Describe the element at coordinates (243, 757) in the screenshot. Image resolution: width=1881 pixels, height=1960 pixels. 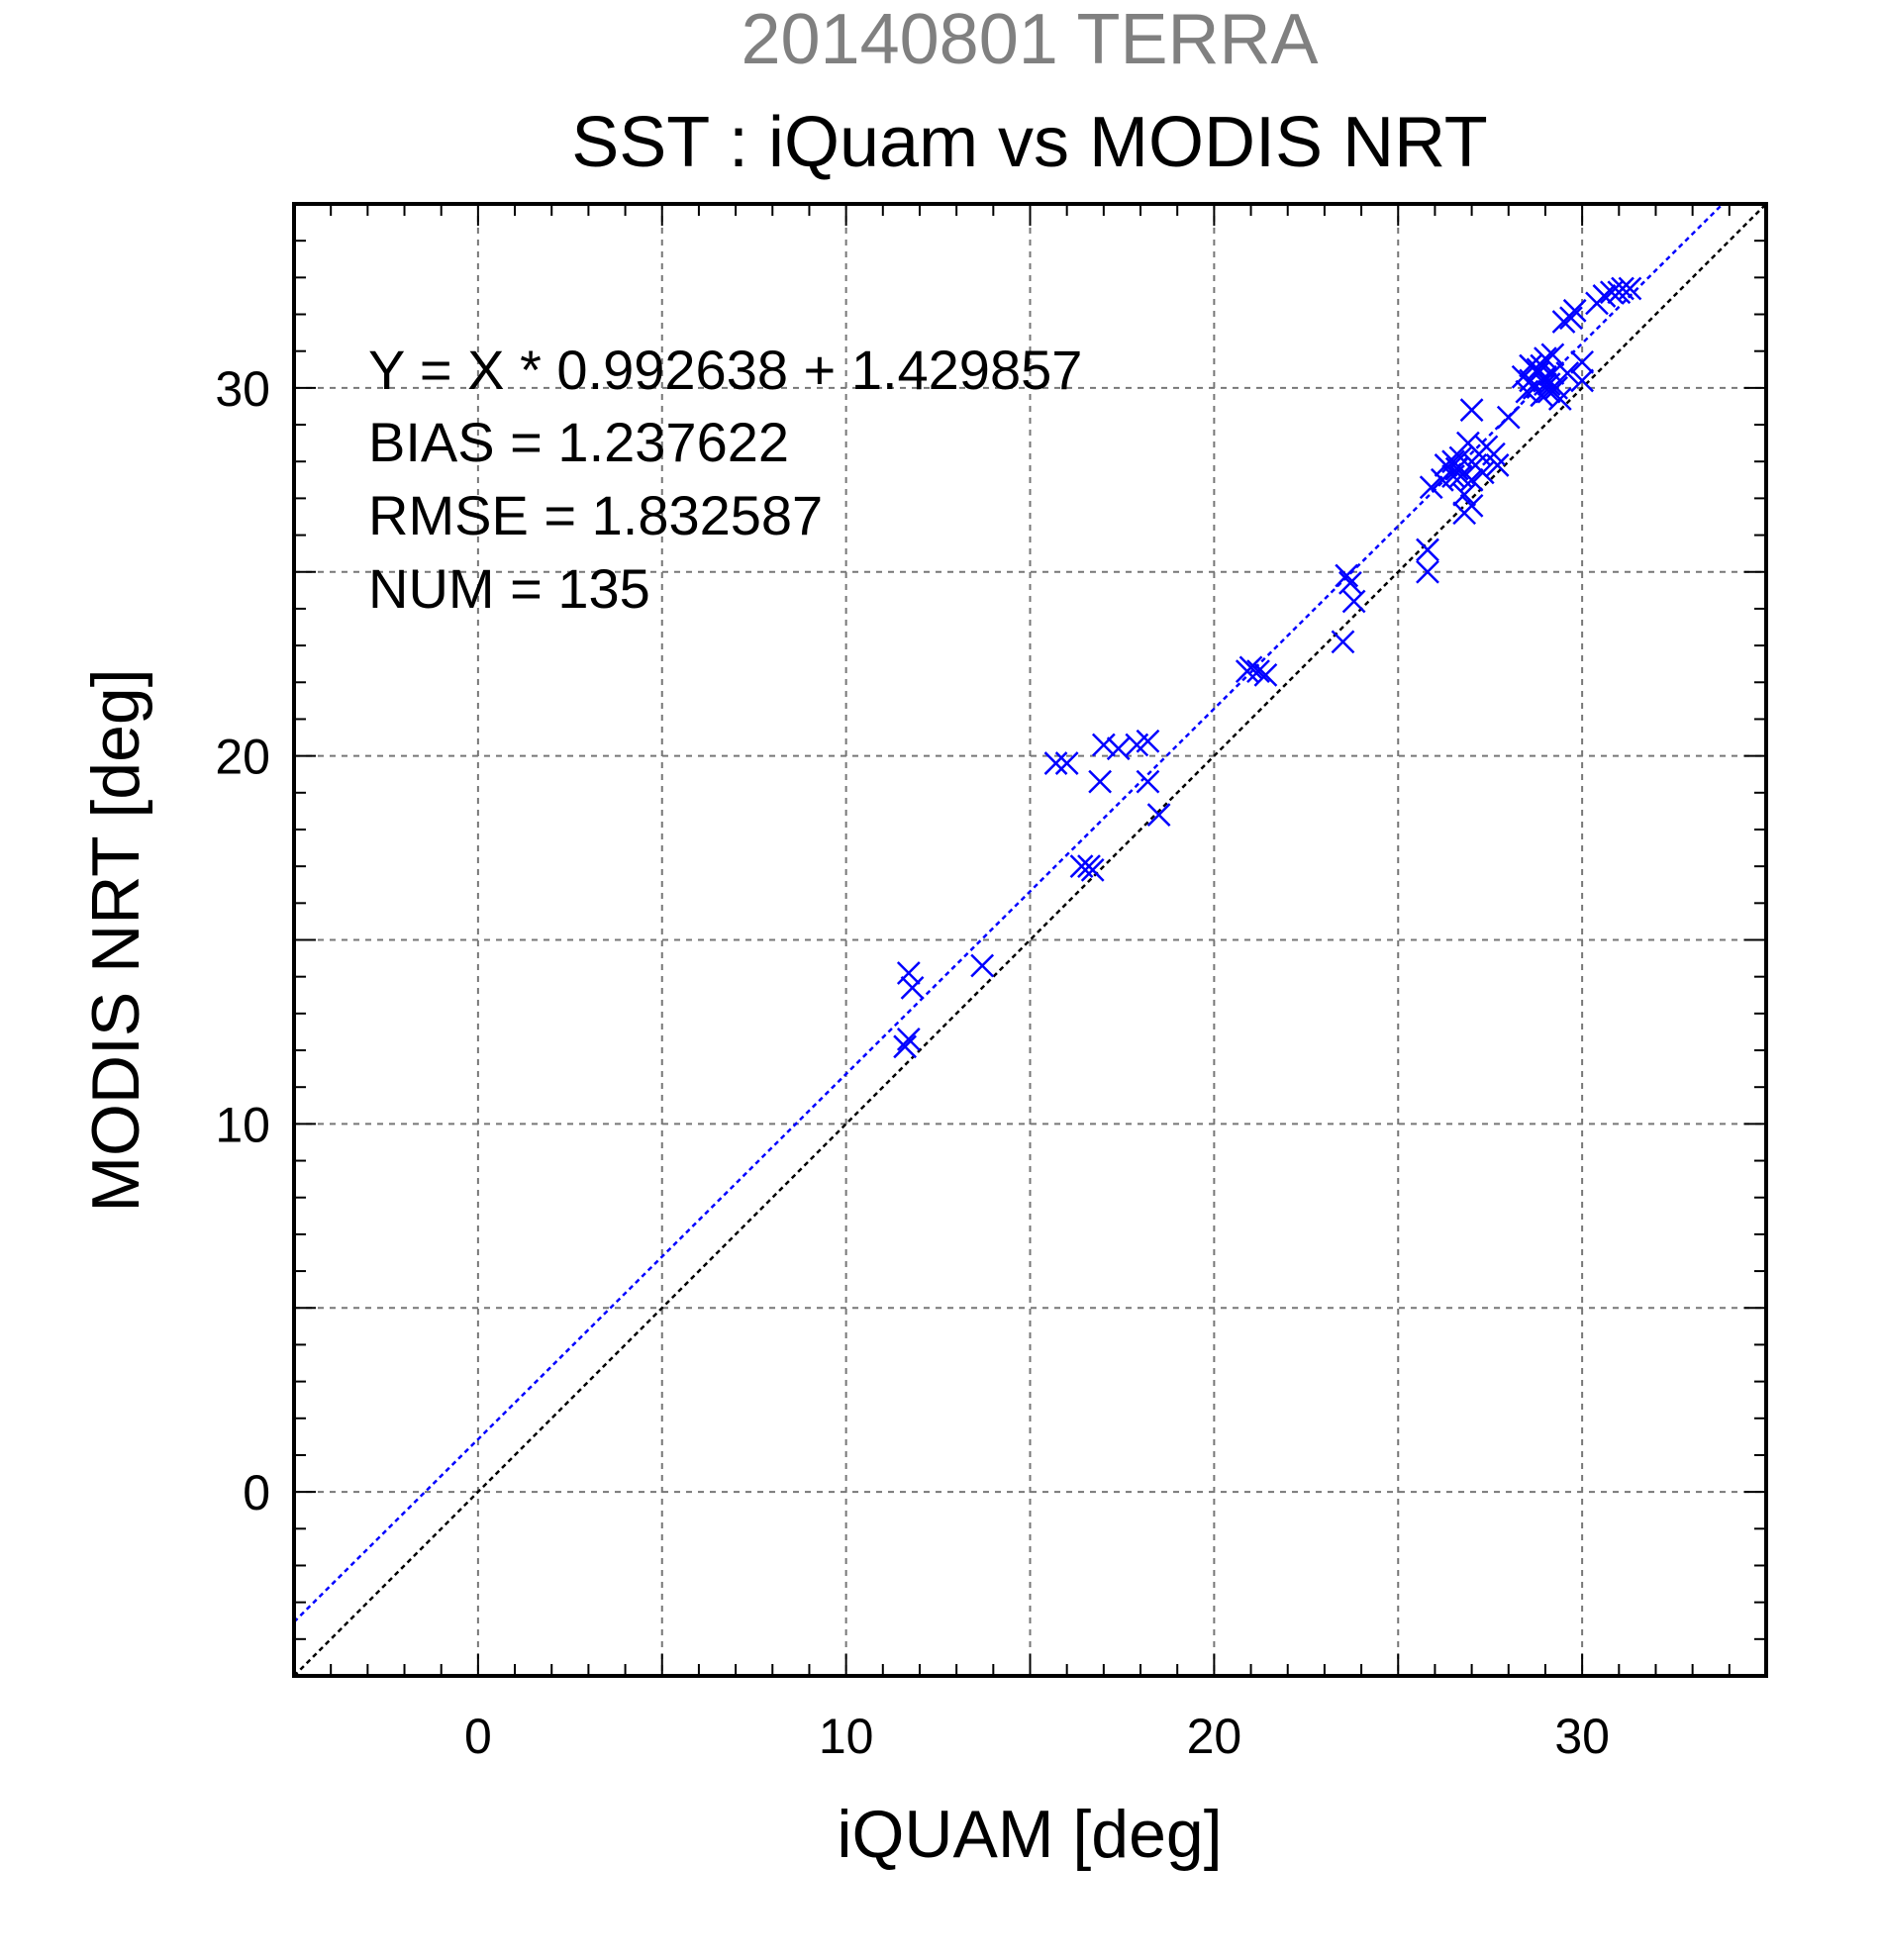
I see `y-tick-label: 20` at that location.